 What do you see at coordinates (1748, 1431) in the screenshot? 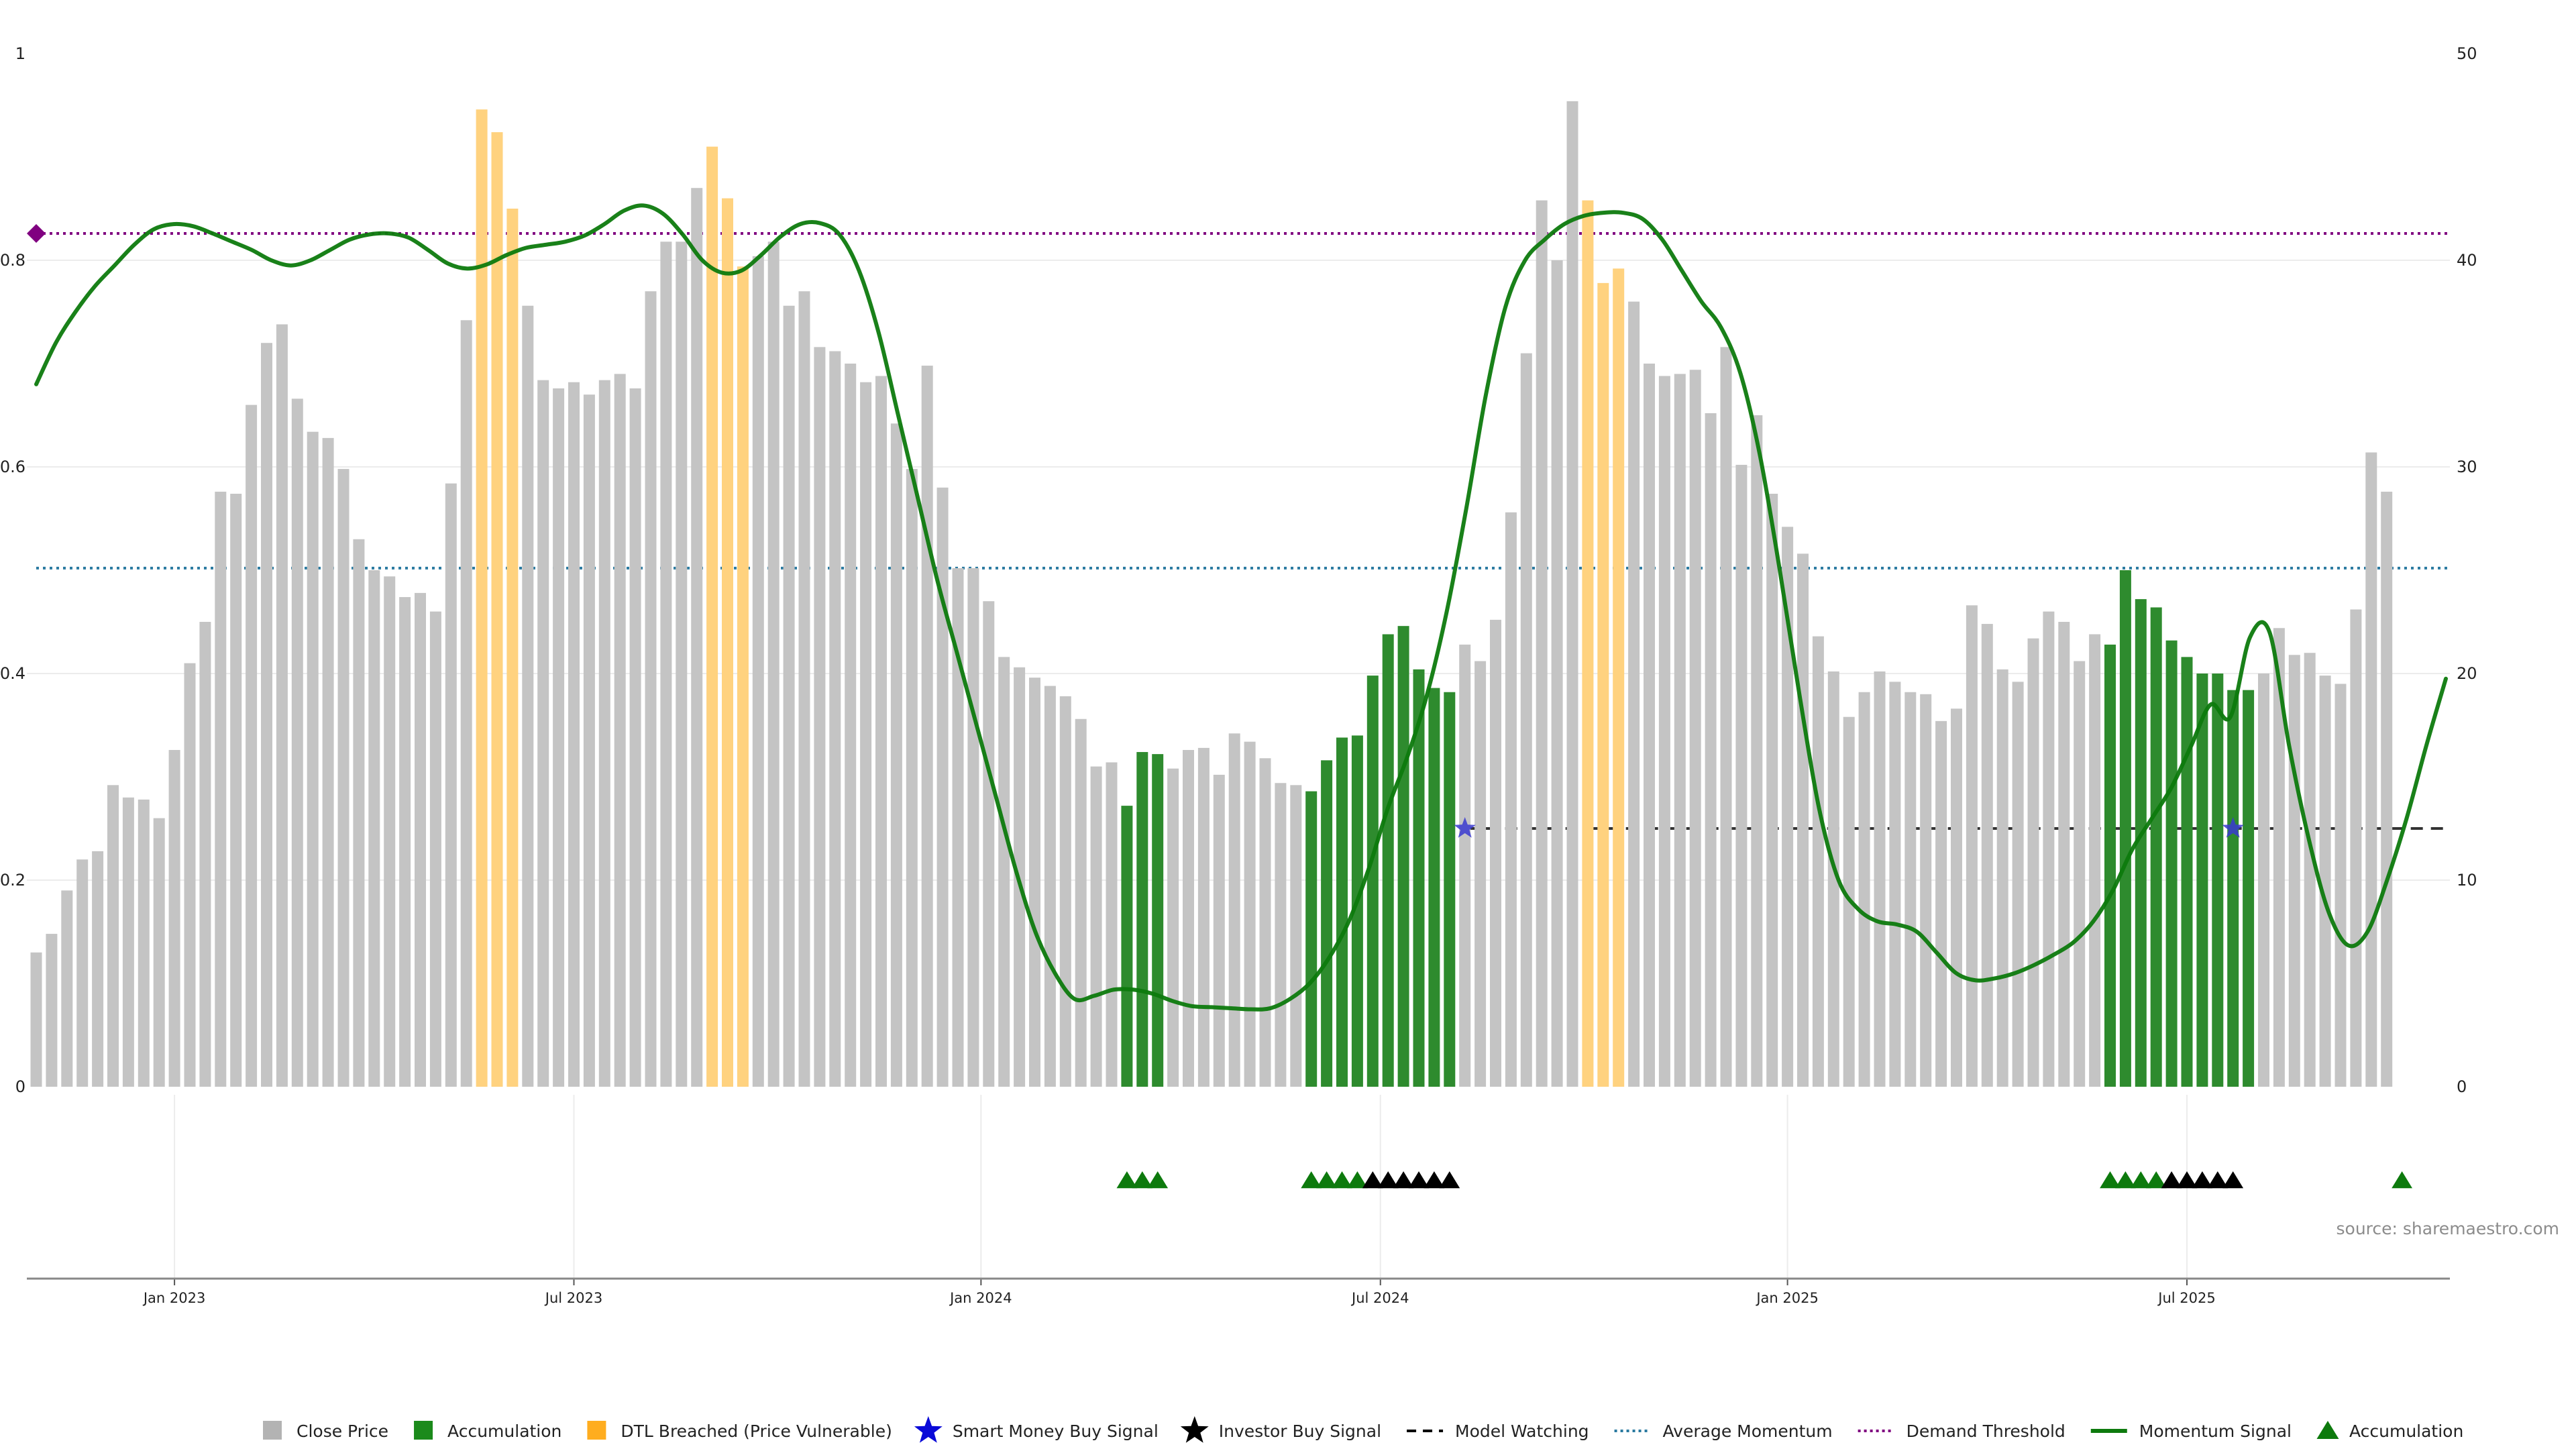
I see `legend-label: Average Momentum` at bounding box center [1748, 1431].